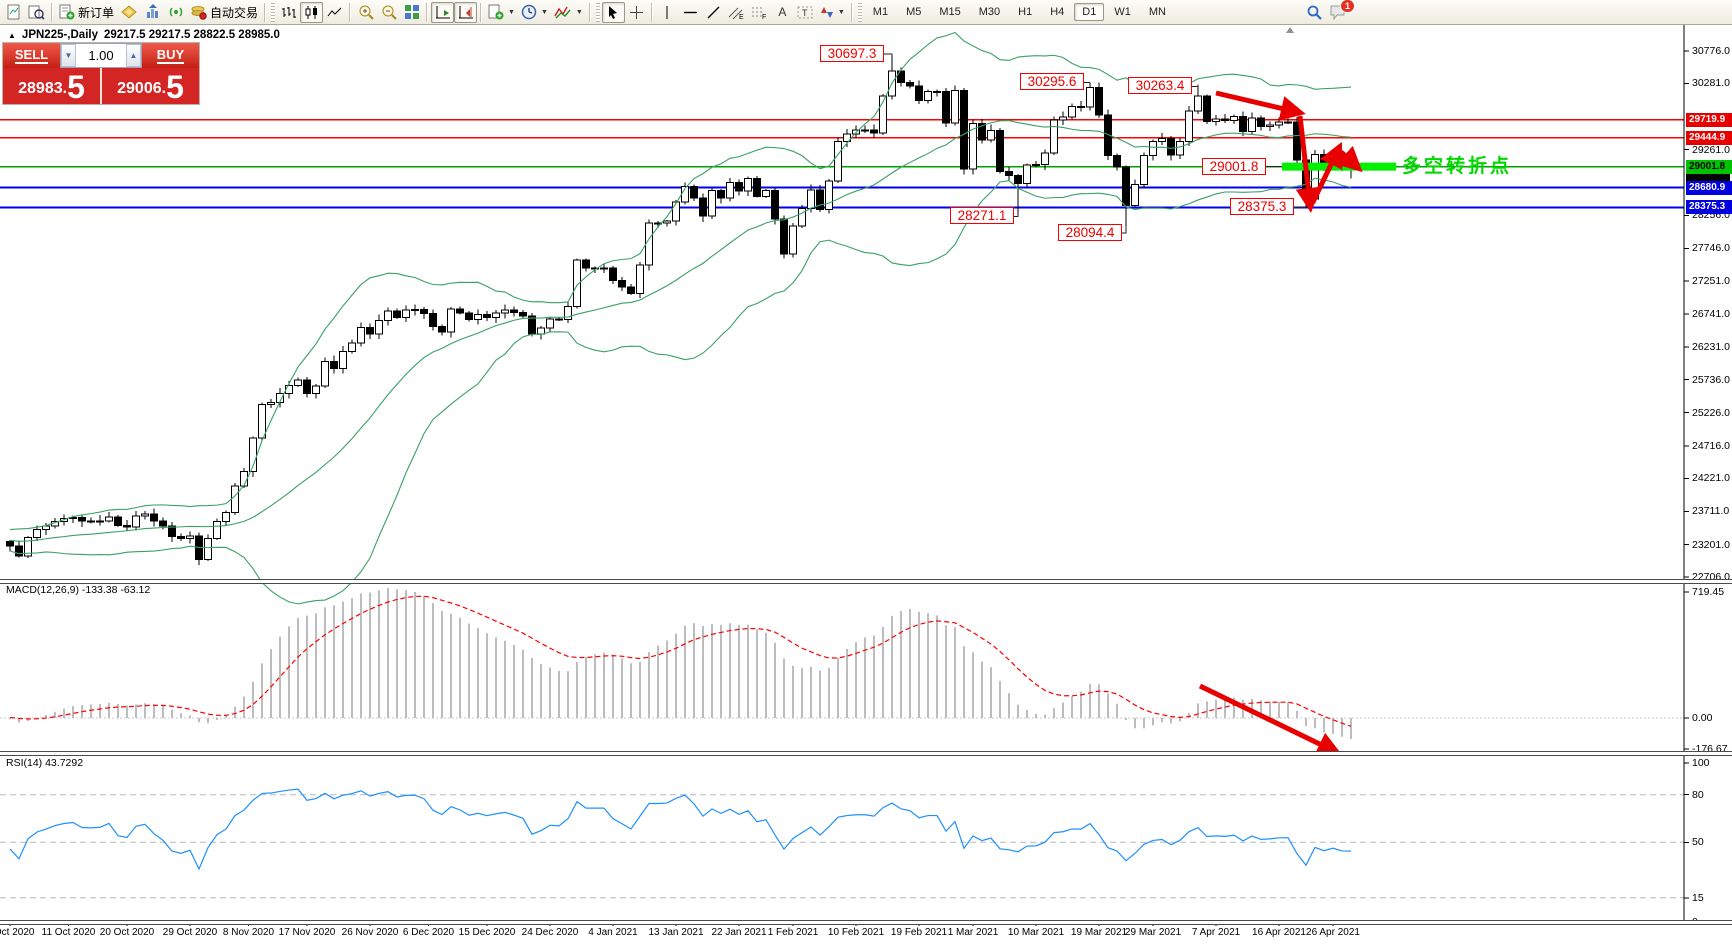 Image resolution: width=1732 pixels, height=945 pixels. What do you see at coordinates (411, 12) in the screenshot?
I see `tile-windows-button` at bounding box center [411, 12].